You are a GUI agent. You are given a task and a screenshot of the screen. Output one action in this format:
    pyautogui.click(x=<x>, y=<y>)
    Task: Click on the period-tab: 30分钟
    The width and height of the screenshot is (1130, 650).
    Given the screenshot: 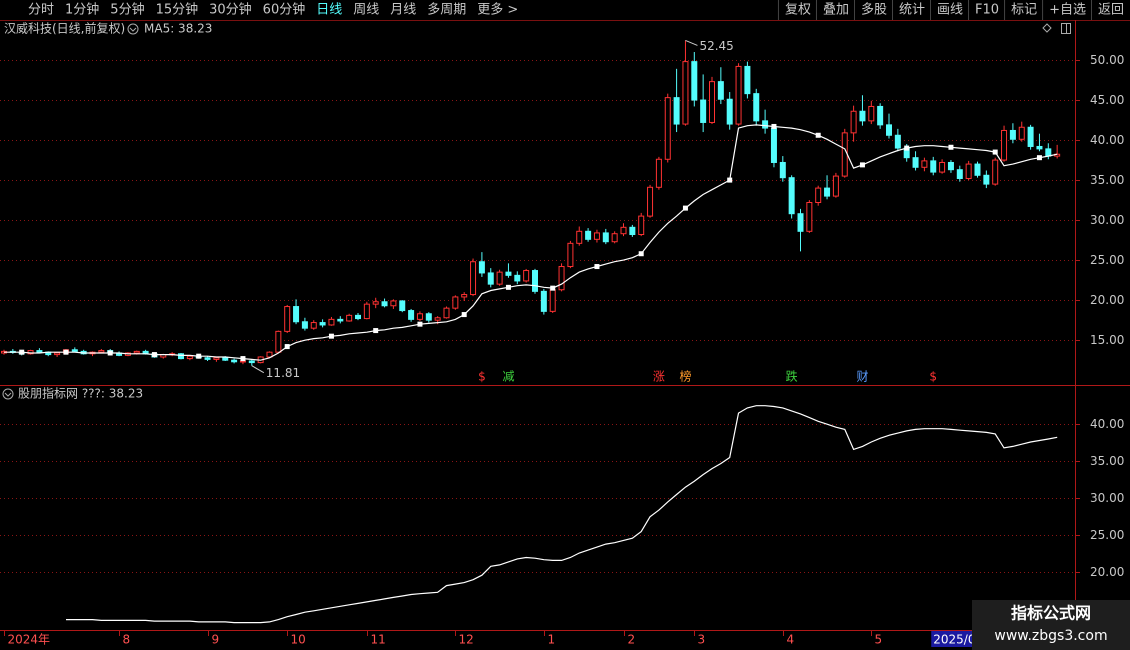 What is the action you would take?
    pyautogui.click(x=230, y=10)
    